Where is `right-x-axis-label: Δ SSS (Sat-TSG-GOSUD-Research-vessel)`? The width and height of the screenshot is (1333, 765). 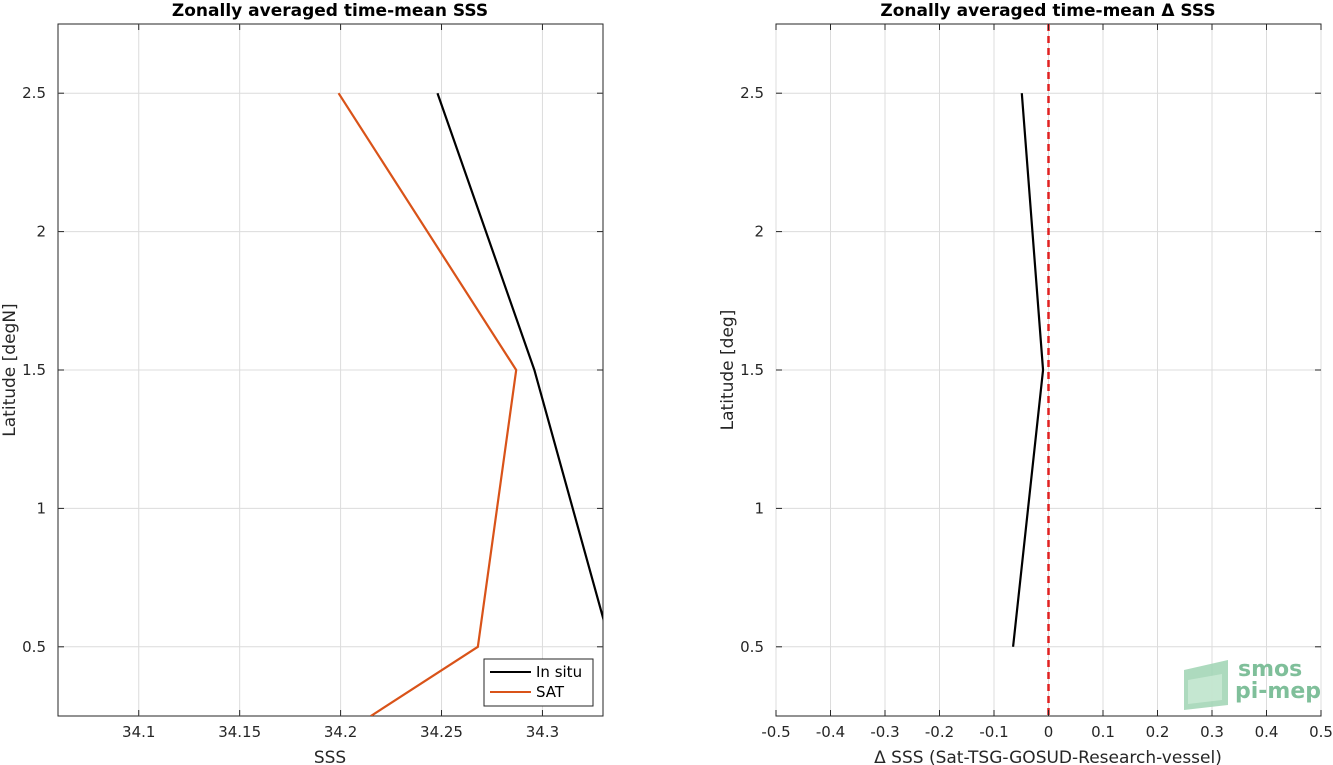
right-x-axis-label: Δ SSS (Sat-TSG-GOSUD-Research-vessel) is located at coordinates (1048, 756).